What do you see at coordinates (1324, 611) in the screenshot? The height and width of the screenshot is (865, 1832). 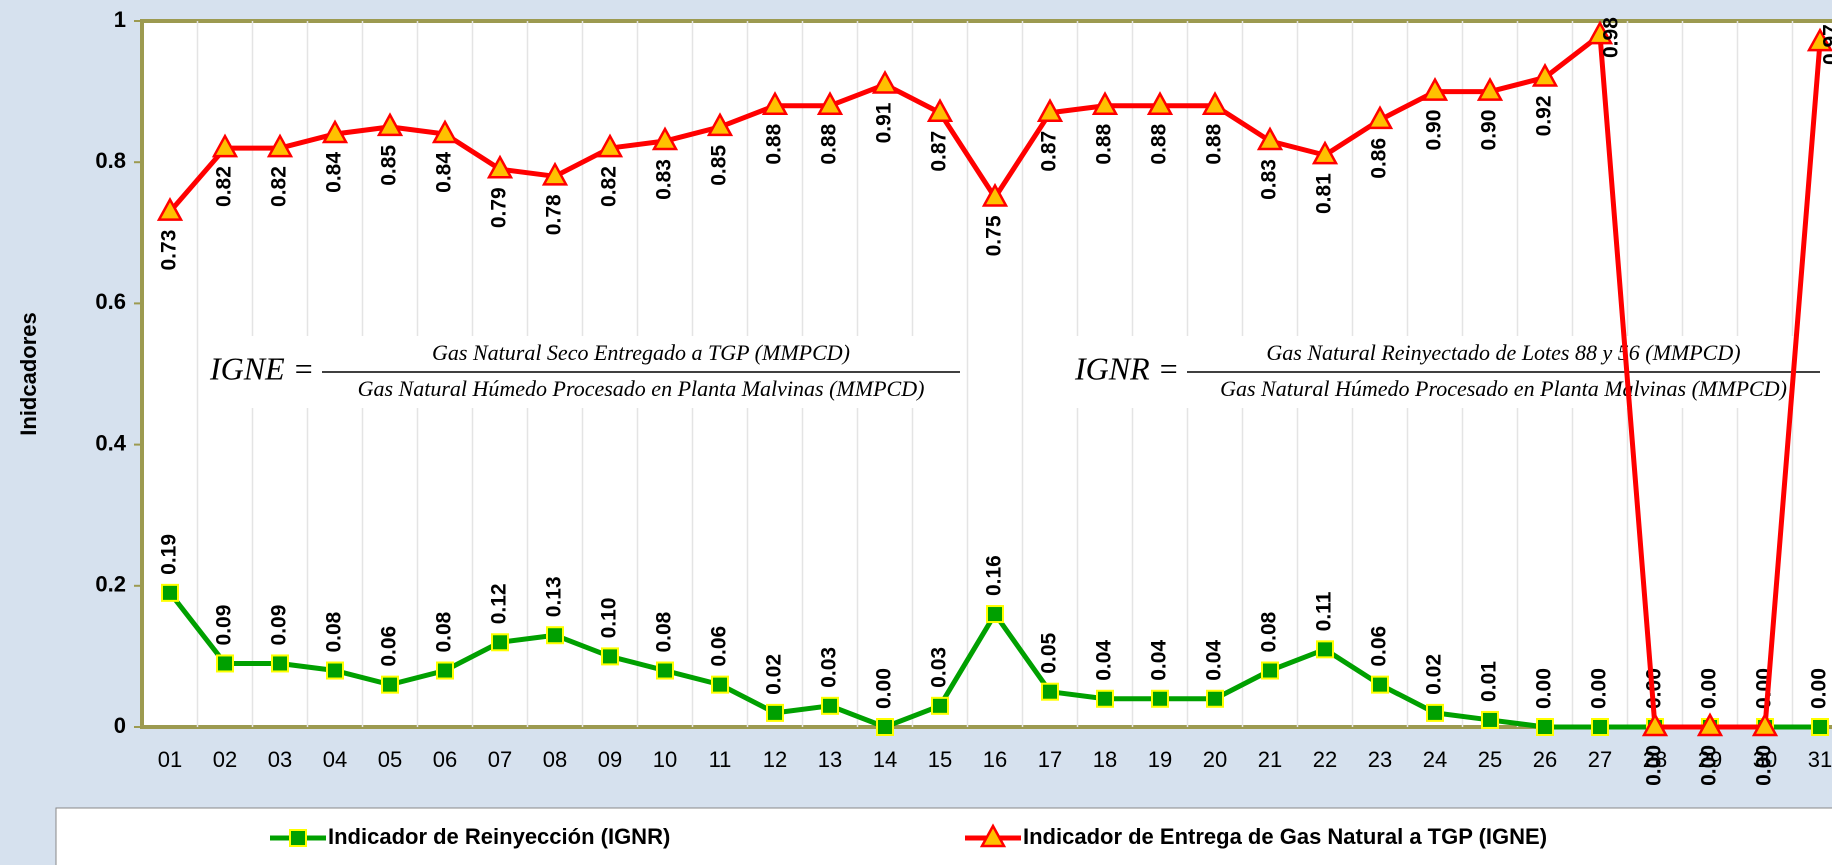 I see `data-label: 0.11` at bounding box center [1324, 611].